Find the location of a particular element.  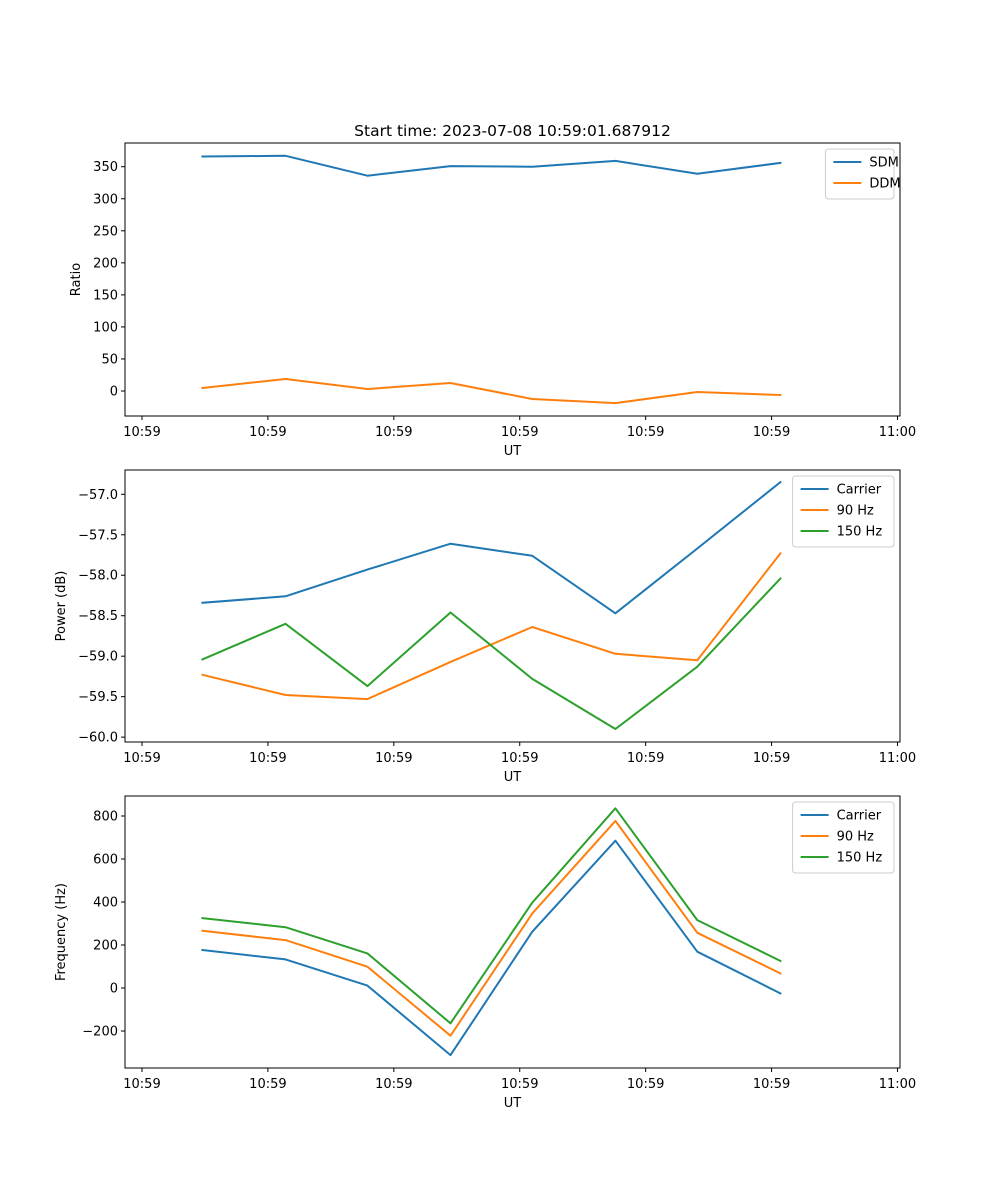

y-tick-label: 350 is located at coordinates (105, 167).